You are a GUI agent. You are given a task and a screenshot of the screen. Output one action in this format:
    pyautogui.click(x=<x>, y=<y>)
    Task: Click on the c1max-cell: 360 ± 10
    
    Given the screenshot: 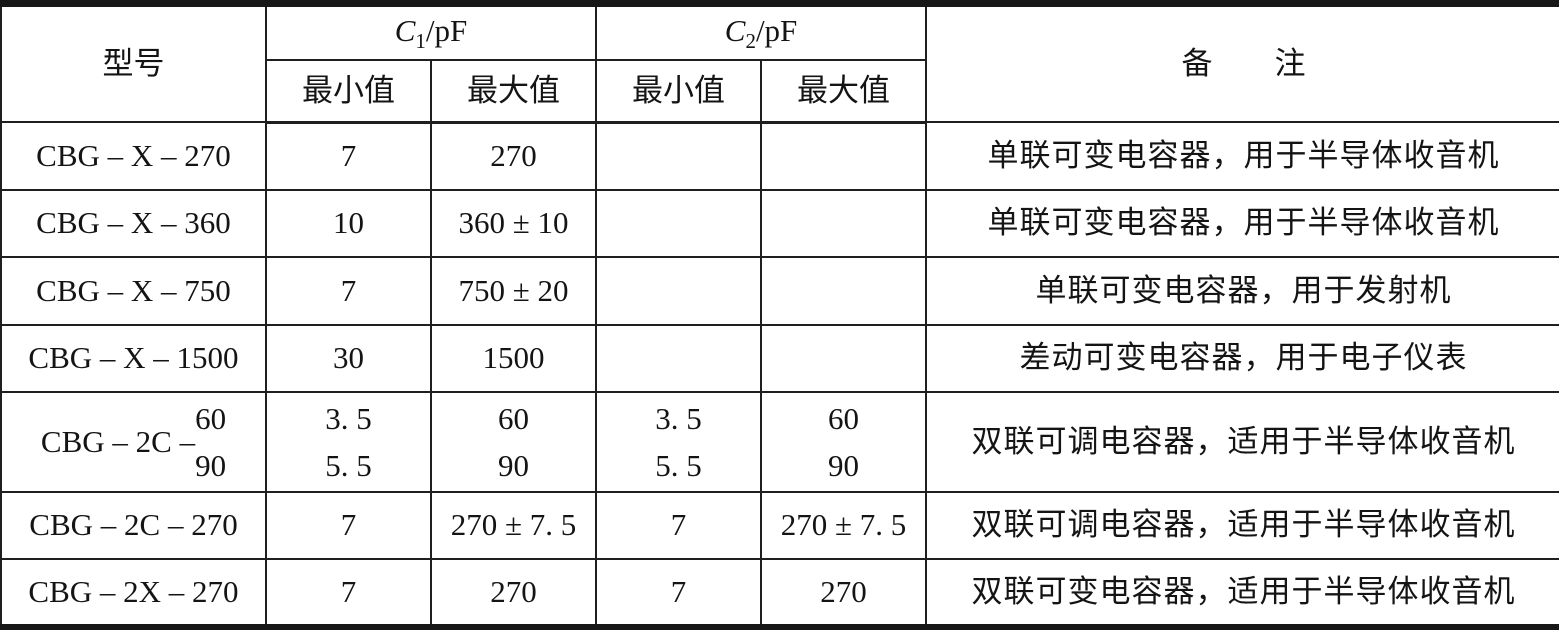 What is the action you would take?
    pyautogui.click(x=513, y=223)
    